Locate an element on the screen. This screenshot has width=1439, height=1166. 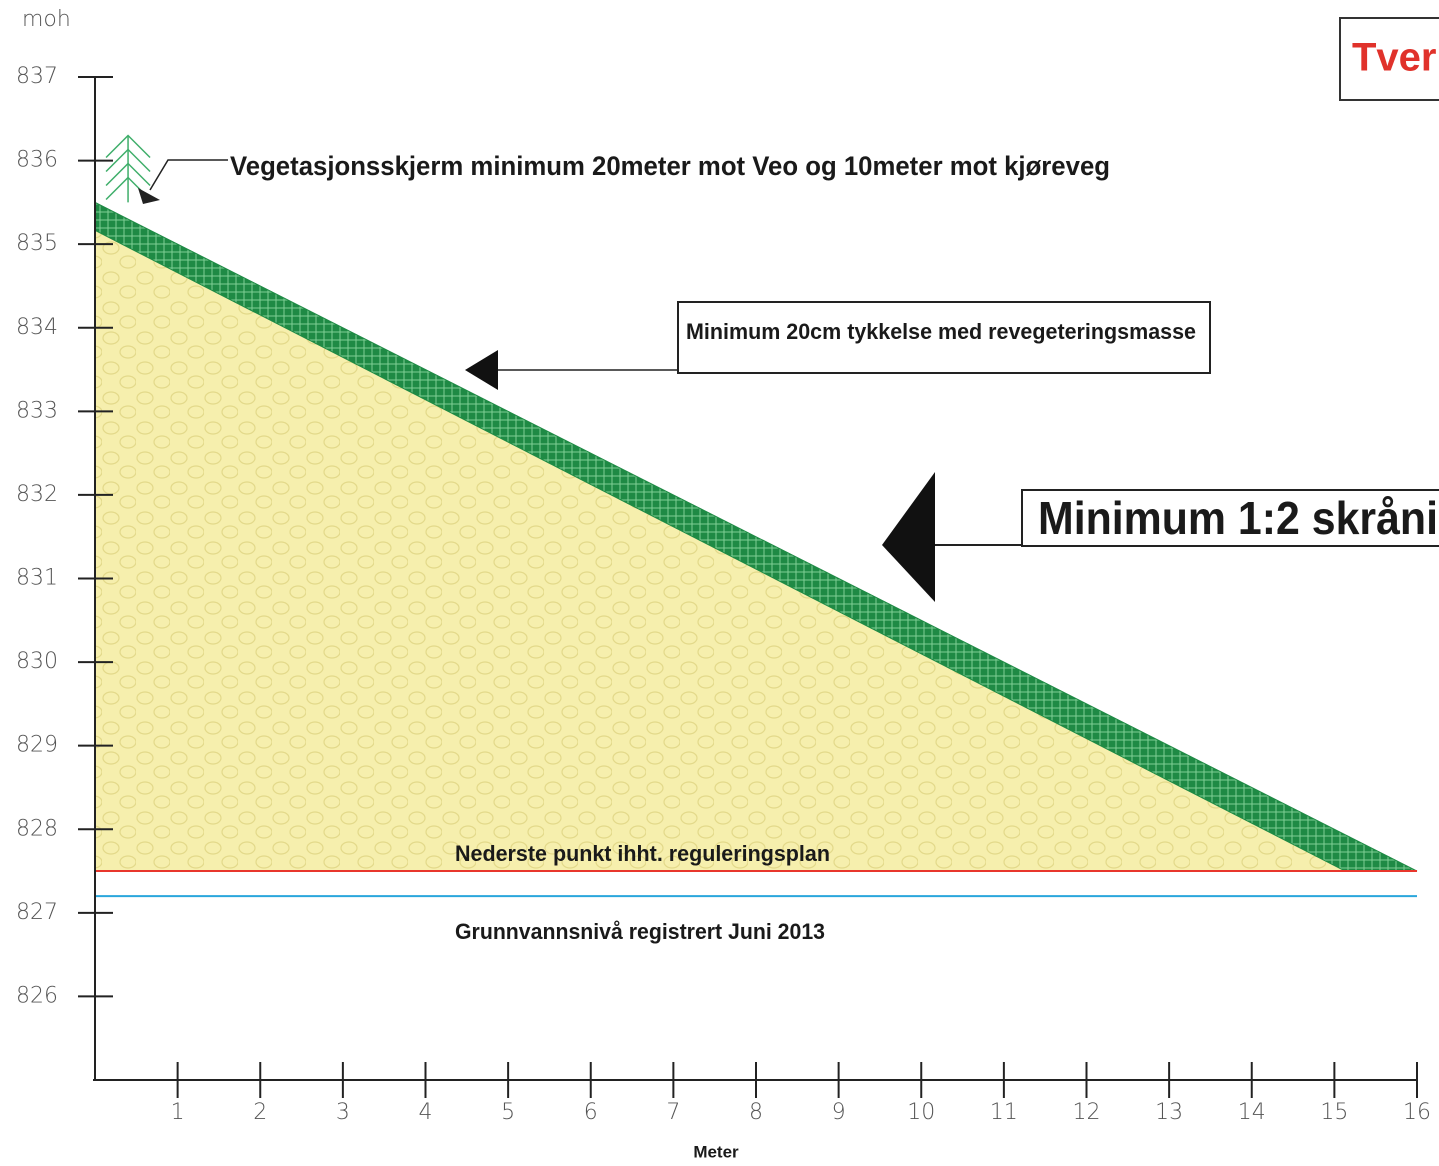
x-tick-label: 15 is located at coordinates (1334, 1112).